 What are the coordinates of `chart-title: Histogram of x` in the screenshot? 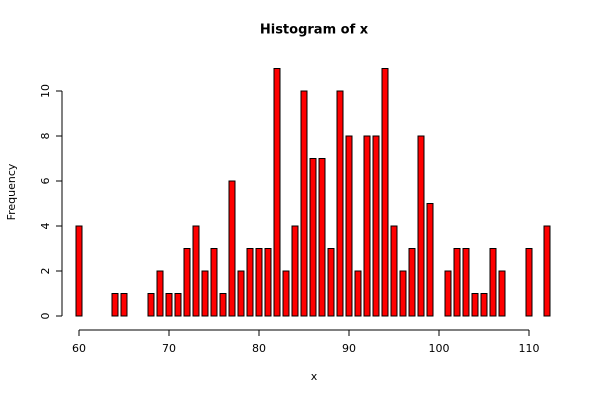 It's located at (314, 30).